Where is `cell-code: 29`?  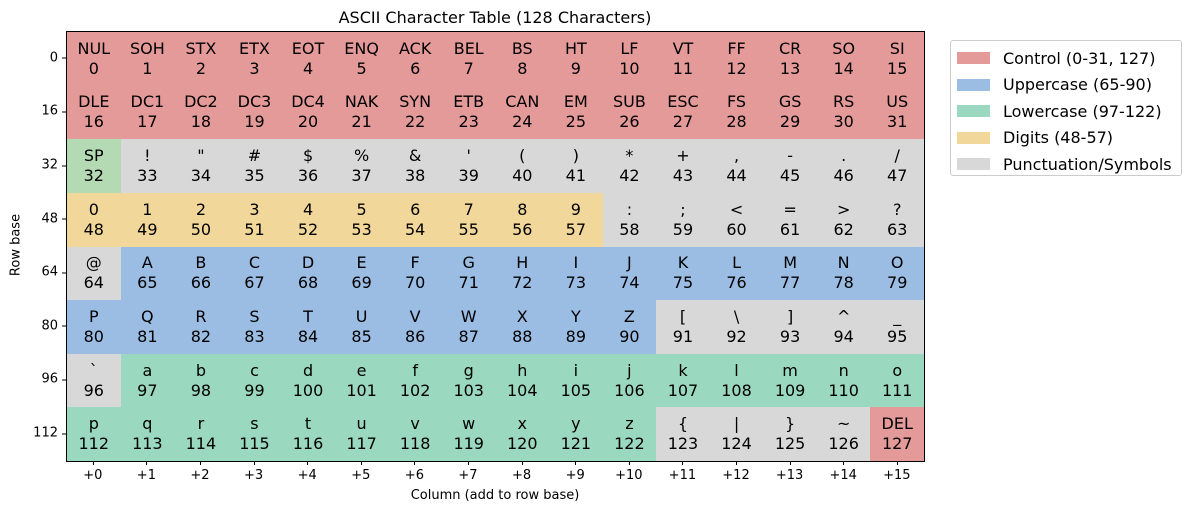 cell-code: 29 is located at coordinates (790, 122).